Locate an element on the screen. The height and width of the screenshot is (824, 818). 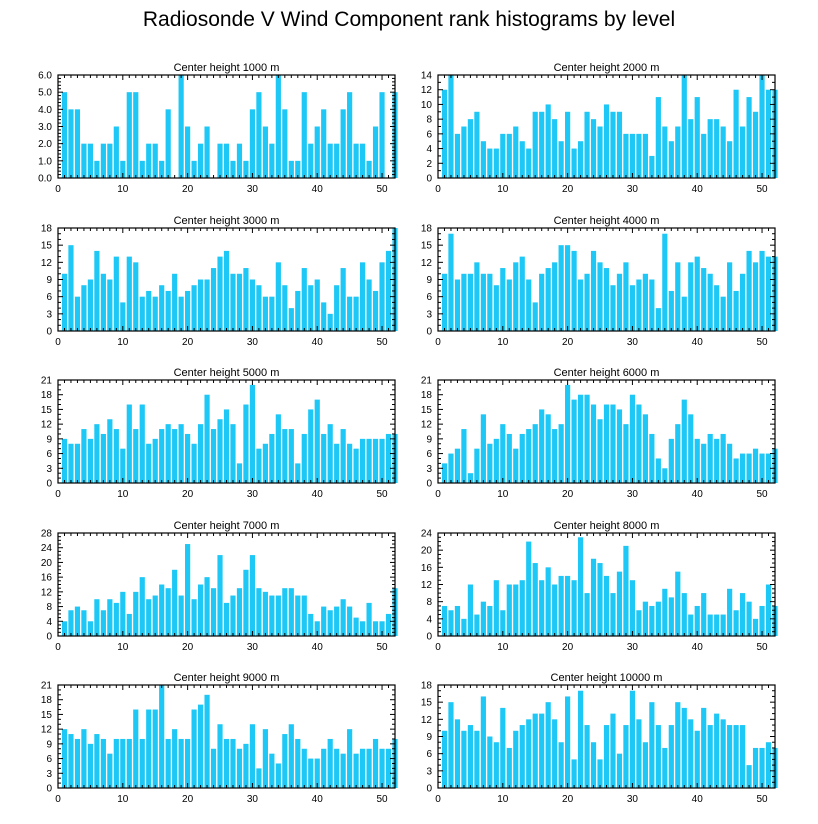
y-tick-label: 20 is located at coordinates (47, 563).